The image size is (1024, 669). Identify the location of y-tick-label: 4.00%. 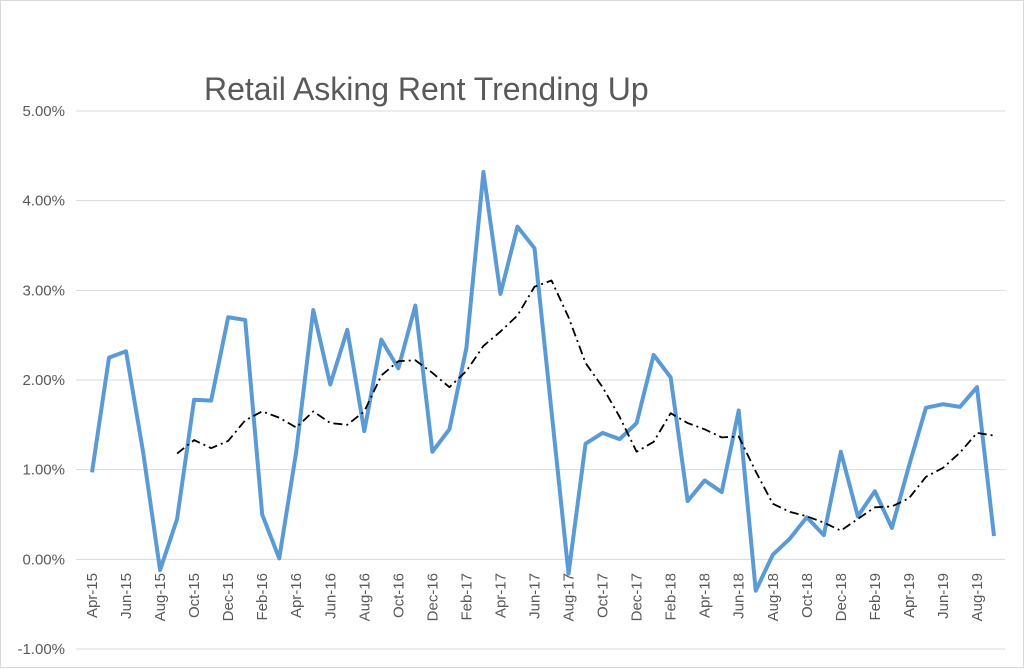
(43, 201).